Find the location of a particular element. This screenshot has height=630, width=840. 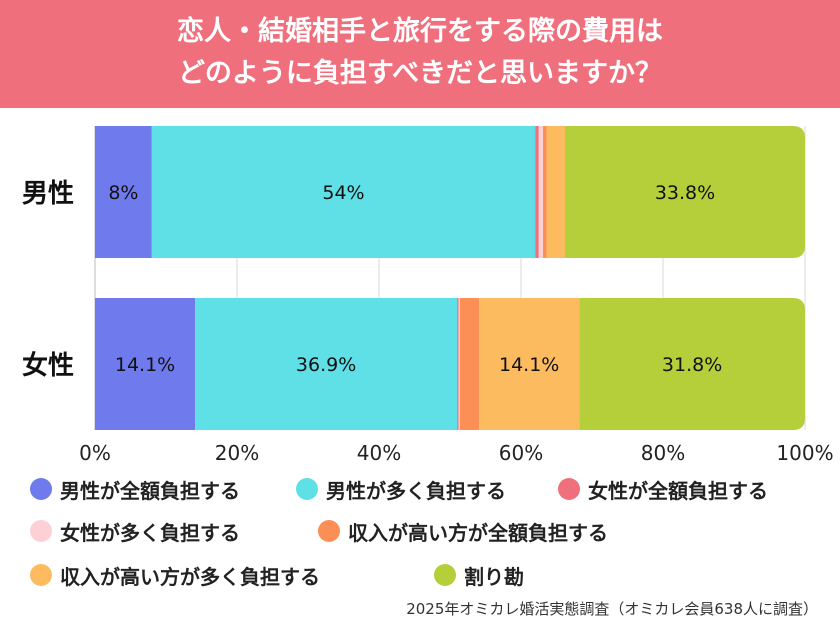

category-label: 男性 is located at coordinates (48, 194).